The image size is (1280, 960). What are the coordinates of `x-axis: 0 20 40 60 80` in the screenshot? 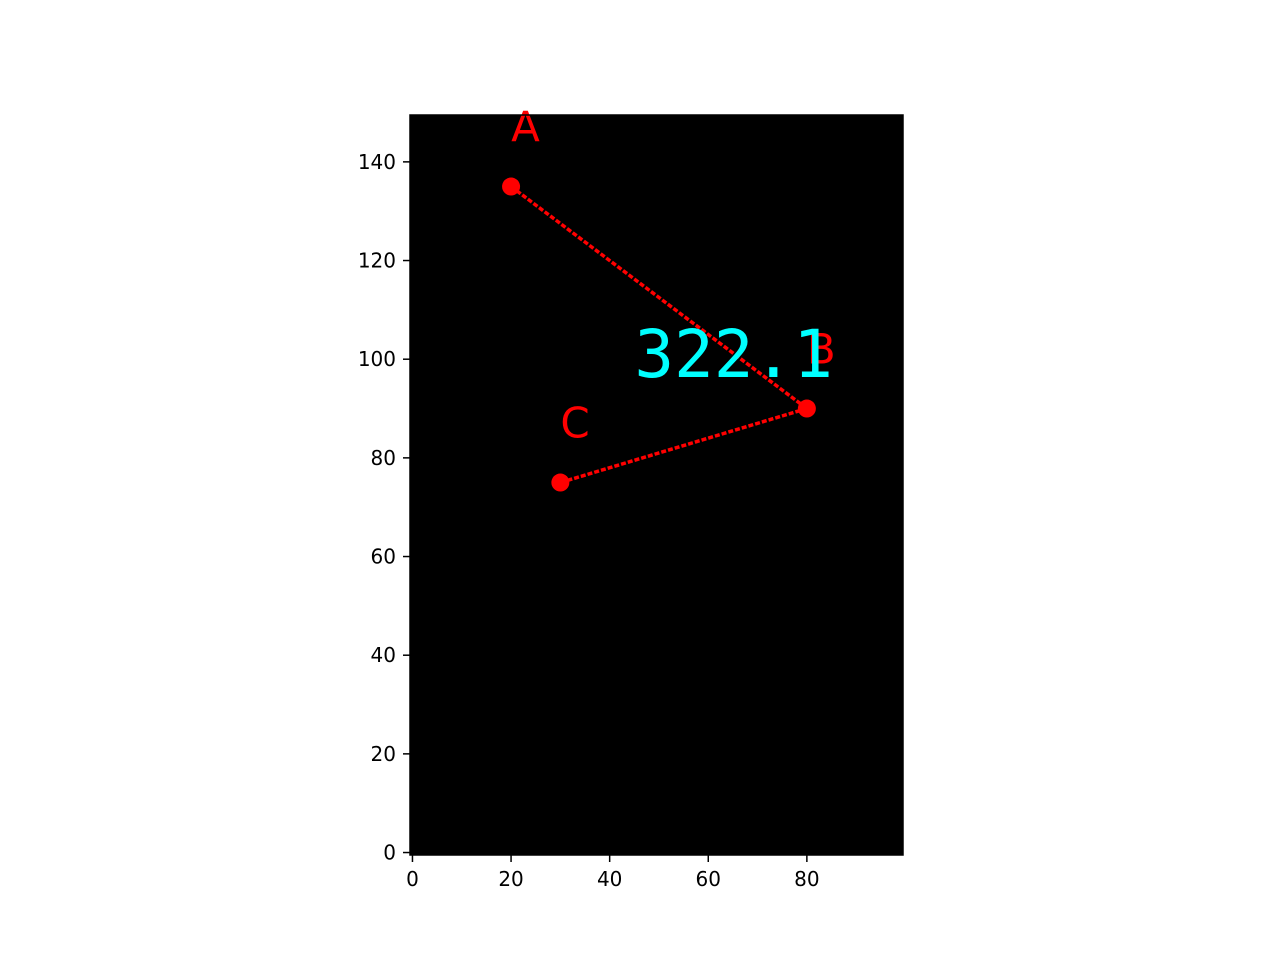 It's located at (613, 873).